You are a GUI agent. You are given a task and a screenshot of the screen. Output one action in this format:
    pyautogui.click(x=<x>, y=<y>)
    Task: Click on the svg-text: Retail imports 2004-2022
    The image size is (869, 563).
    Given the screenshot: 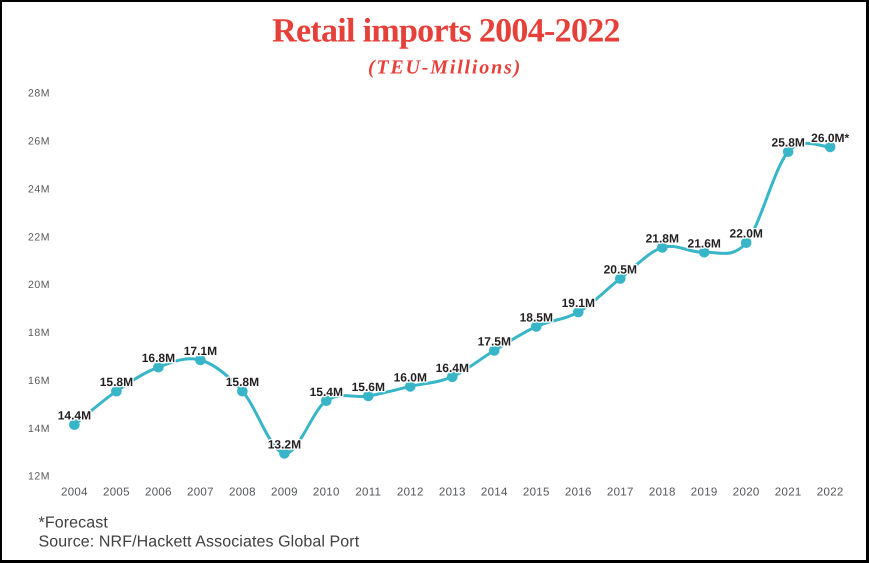 What is the action you would take?
    pyautogui.click(x=446, y=31)
    